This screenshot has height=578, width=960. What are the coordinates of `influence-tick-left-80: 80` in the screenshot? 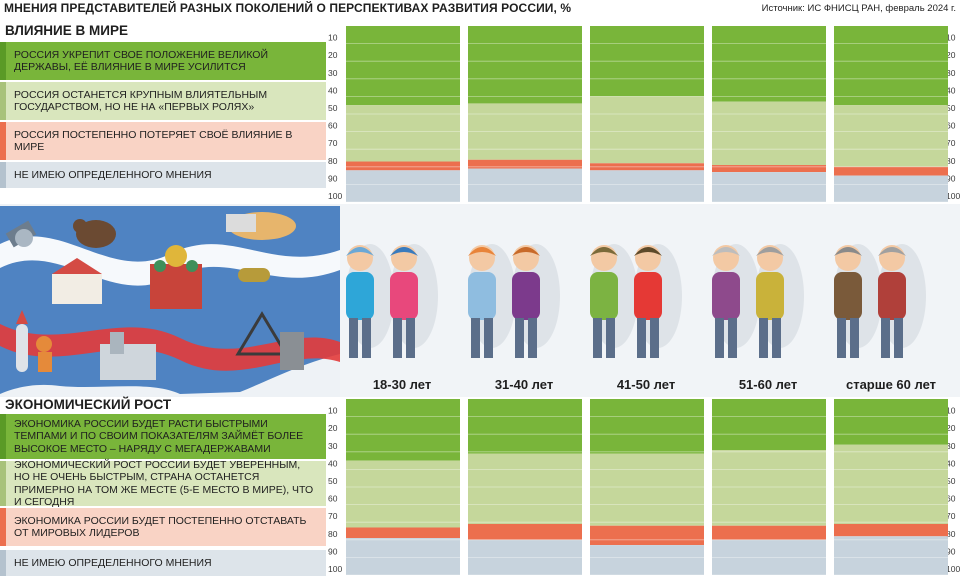 It's located at (333, 161).